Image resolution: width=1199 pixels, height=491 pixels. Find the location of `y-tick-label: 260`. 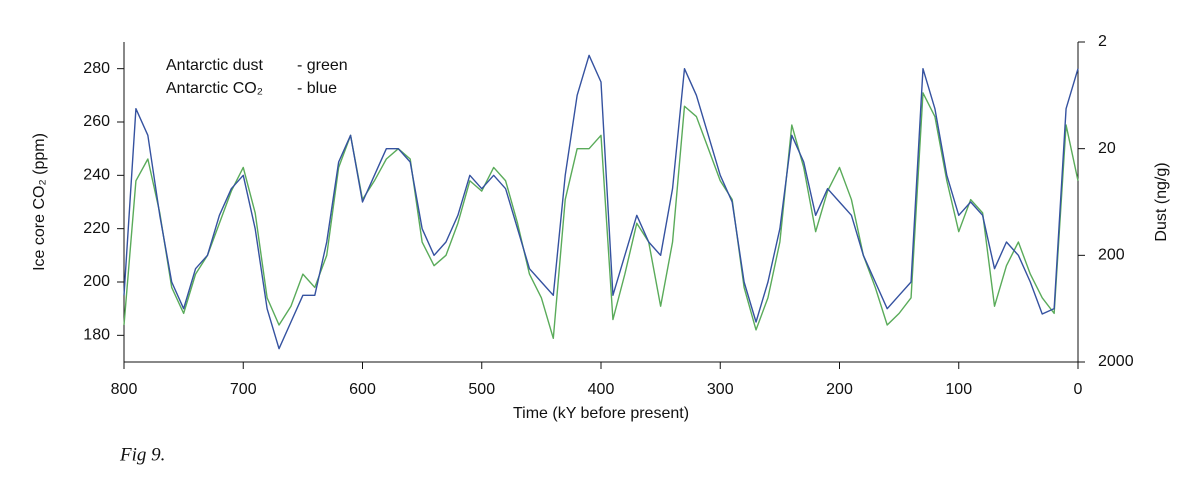

y-tick-label: 260 is located at coordinates (96, 121).